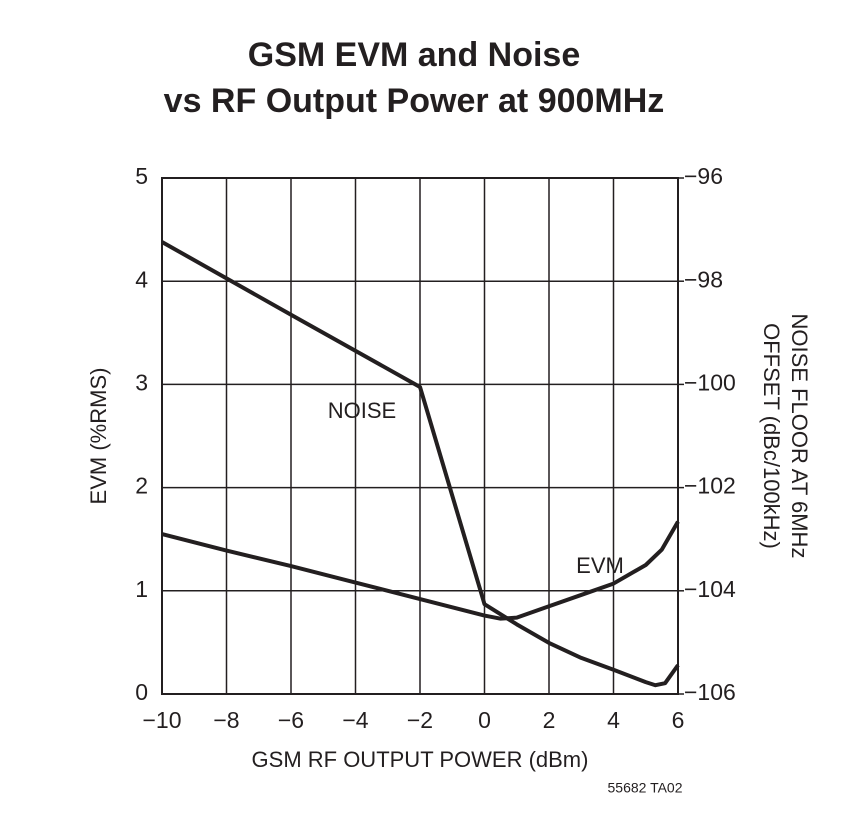  Describe the element at coordinates (414, 101) in the screenshot. I see `chart-subtitle: vs RF Output Power at 900MHz` at that location.